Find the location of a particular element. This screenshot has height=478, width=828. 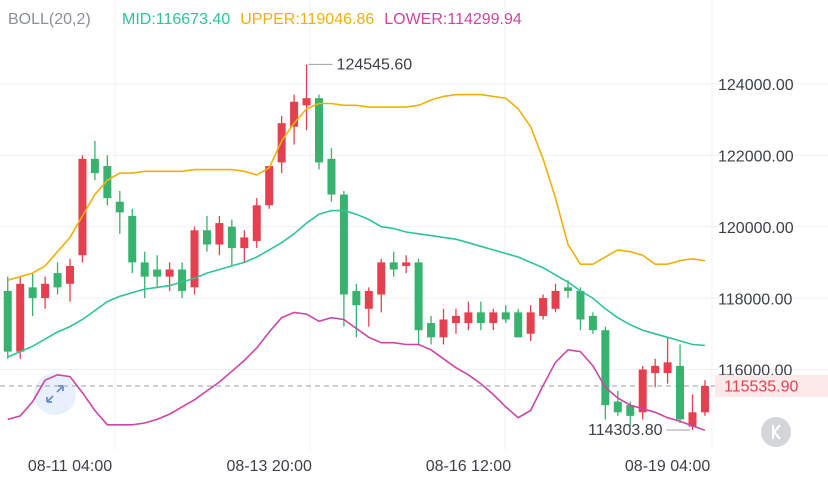

x-tick-label: 08-13 20:00 is located at coordinates (269, 466).